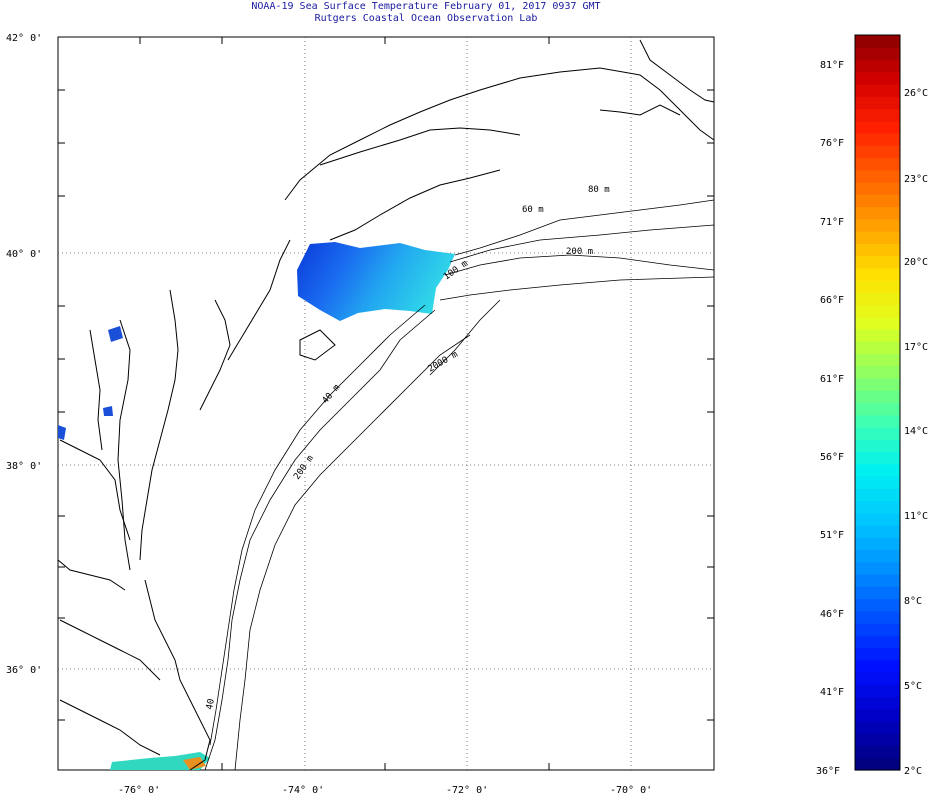 The width and height of the screenshot is (936, 800). Describe the element at coordinates (533, 210) in the screenshot. I see `contour-label-60m: 60 m` at that location.